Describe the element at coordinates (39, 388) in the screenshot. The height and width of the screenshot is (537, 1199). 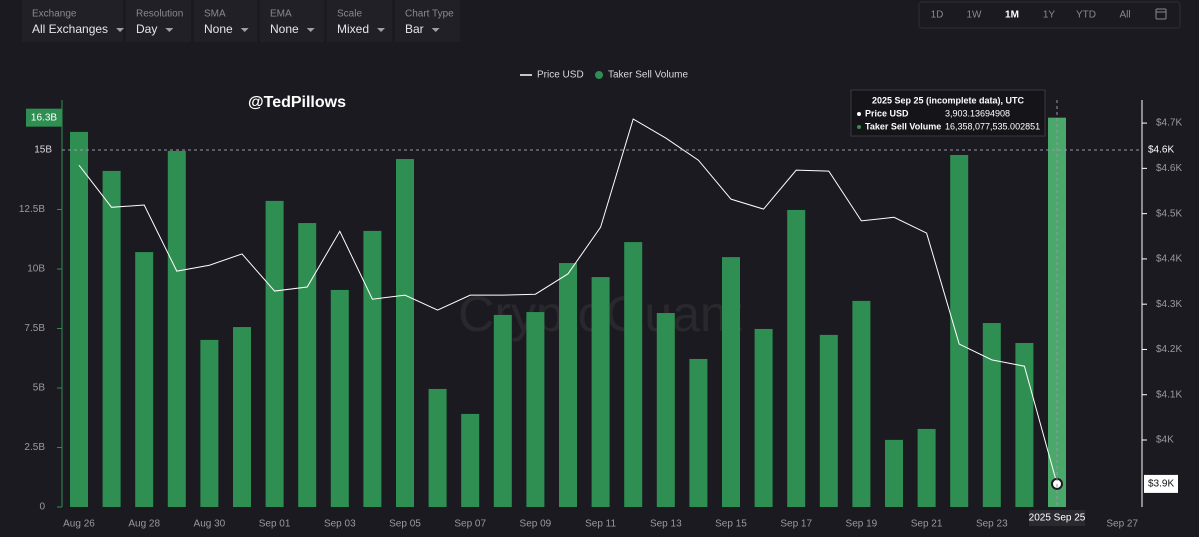
I see `y-tick-label: 5B` at that location.